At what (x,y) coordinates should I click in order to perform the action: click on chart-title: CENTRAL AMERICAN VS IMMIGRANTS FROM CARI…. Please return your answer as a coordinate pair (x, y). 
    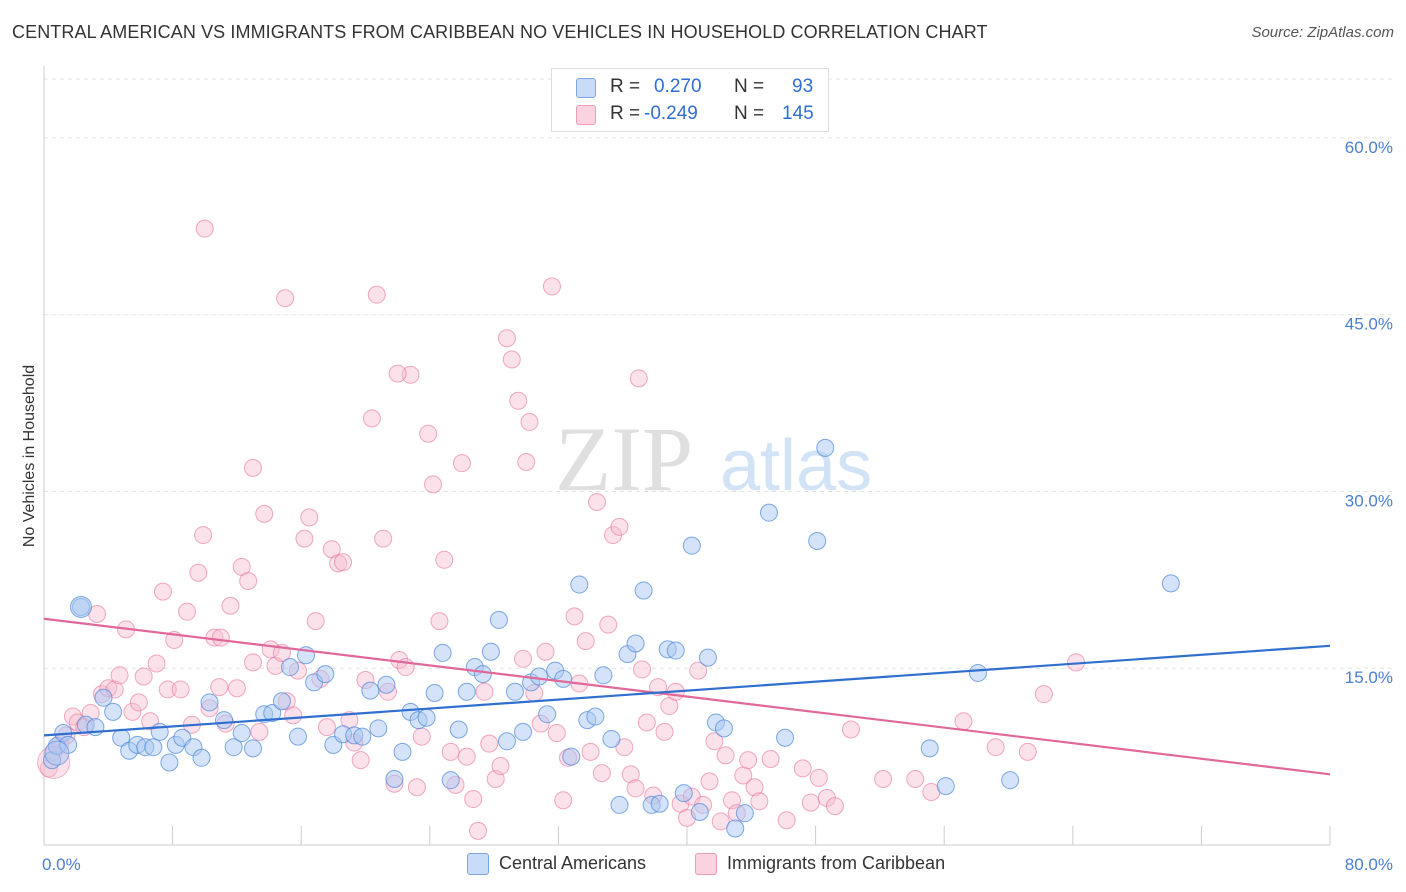
    Looking at the image, I should click on (500, 32).